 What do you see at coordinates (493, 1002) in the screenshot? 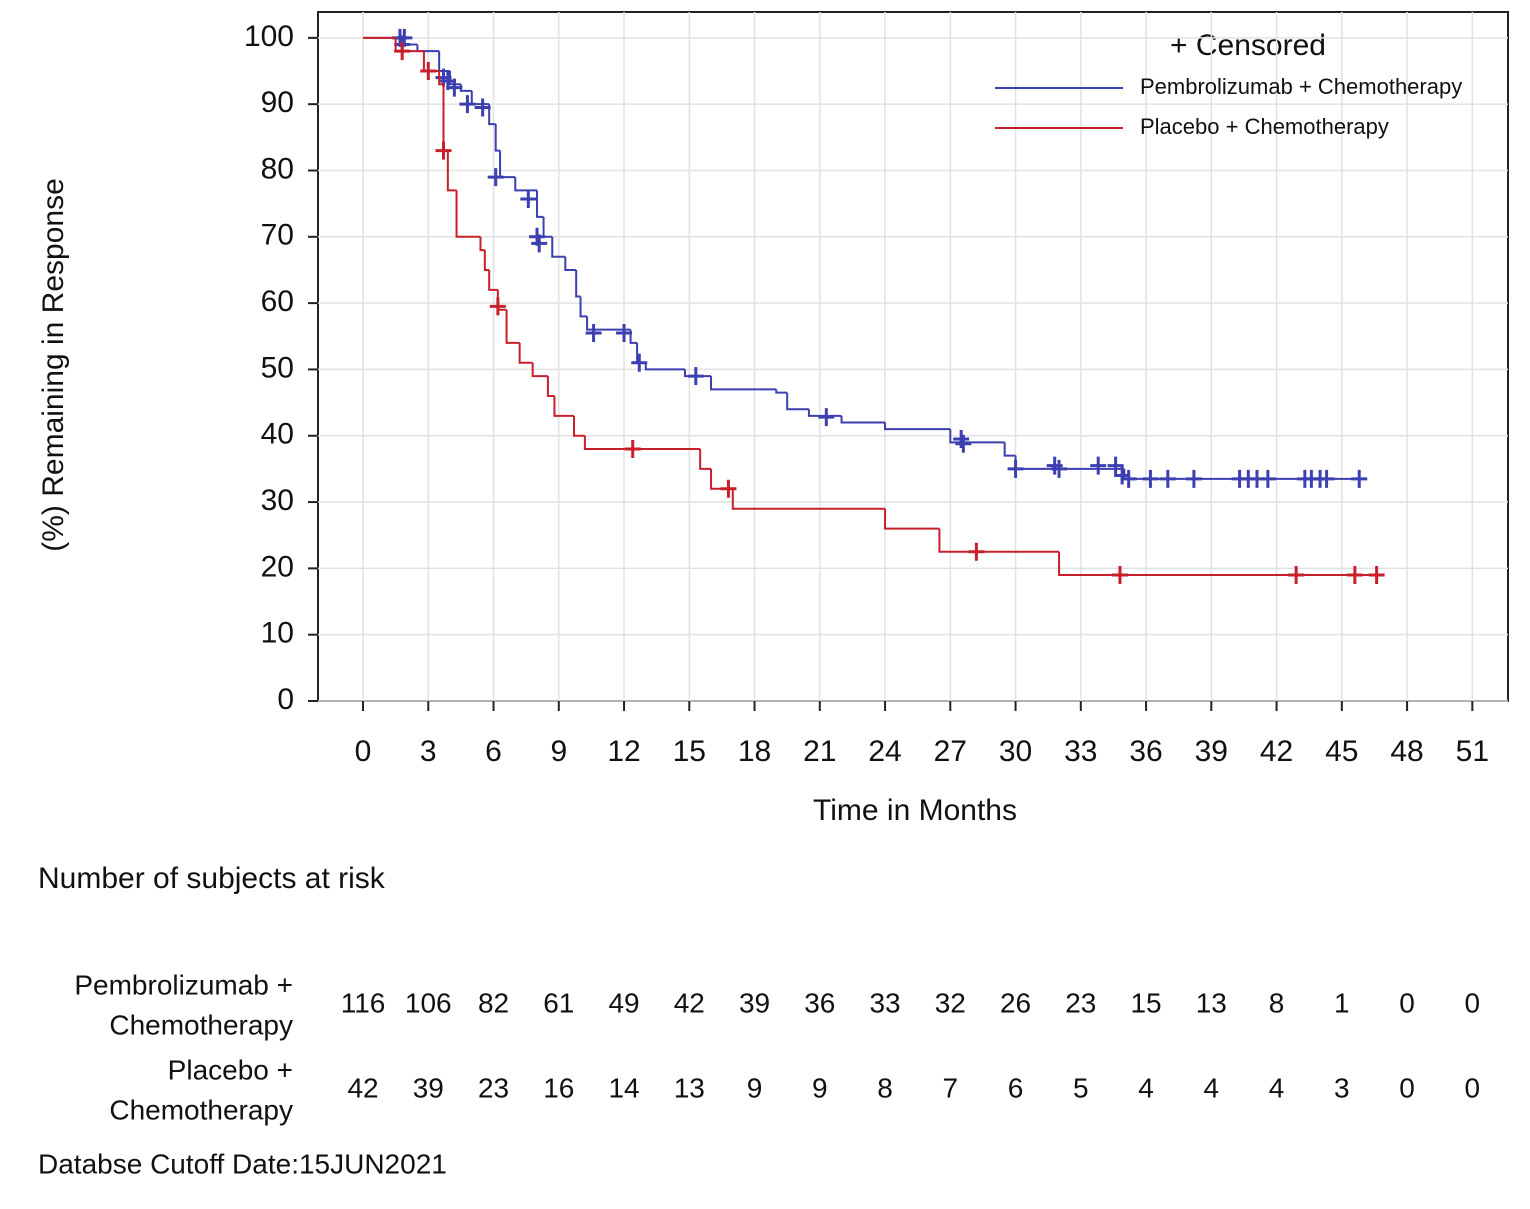
I see `risk-count: 82` at bounding box center [493, 1002].